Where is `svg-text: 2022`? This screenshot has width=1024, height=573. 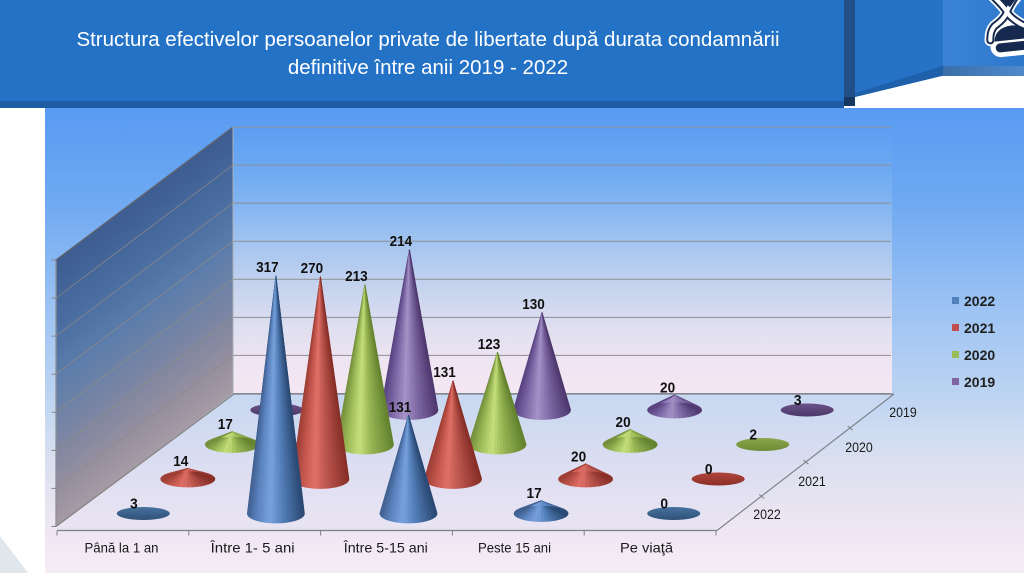
svg-text: 2022 is located at coordinates (767, 514).